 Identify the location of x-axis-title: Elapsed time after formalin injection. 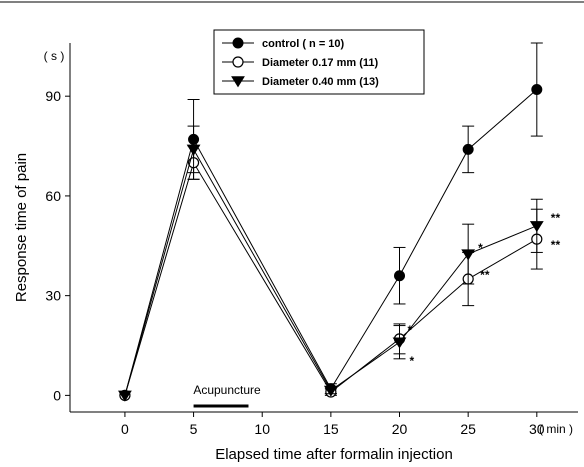
(334, 454).